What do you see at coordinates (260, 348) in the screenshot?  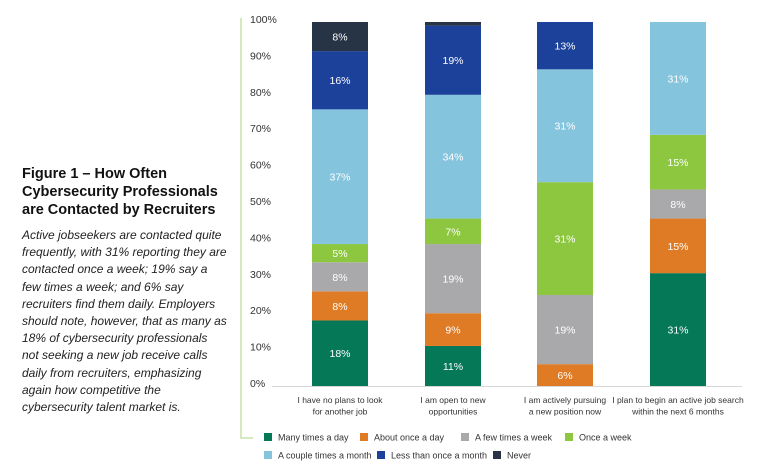 I see `y-tick-label: 10%` at bounding box center [260, 348].